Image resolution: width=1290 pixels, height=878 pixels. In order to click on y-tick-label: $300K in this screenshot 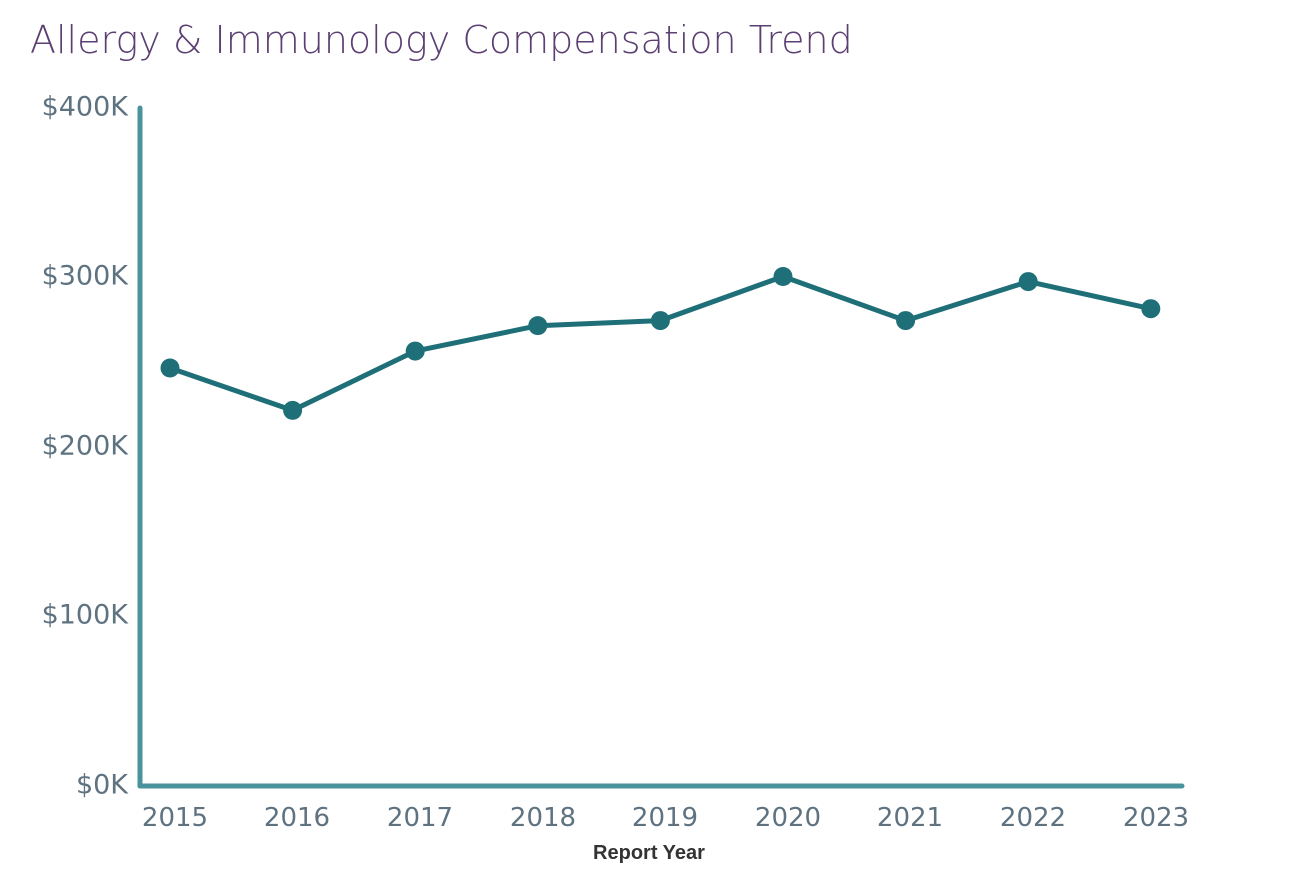, I will do `click(84, 276)`.